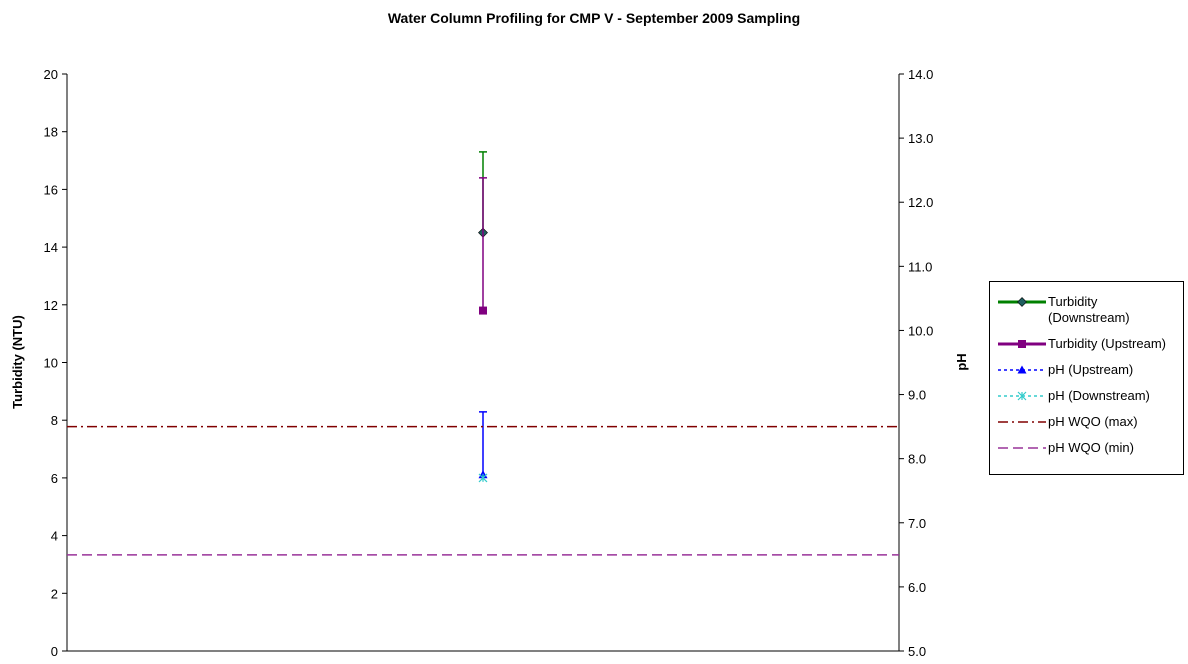  What do you see at coordinates (920, 202) in the screenshot?
I see `y2-tick-label: 12.0` at bounding box center [920, 202].